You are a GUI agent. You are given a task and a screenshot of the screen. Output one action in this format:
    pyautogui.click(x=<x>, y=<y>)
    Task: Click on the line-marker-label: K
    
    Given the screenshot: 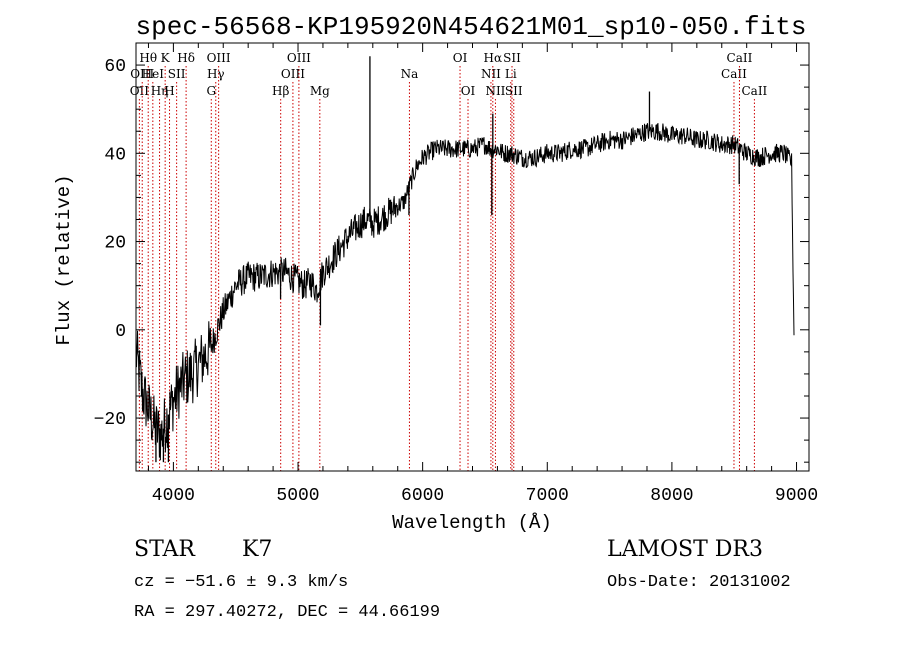 What is the action you would take?
    pyautogui.click(x=166, y=58)
    